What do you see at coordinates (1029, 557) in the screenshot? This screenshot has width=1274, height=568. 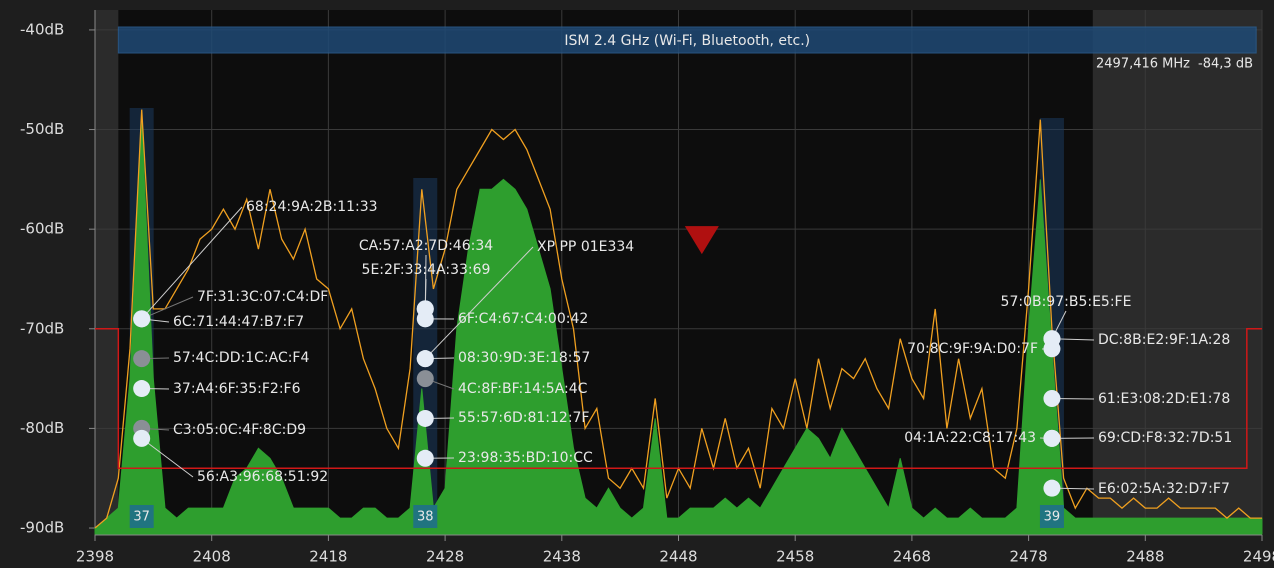 I see `x-tick-label: 2478` at bounding box center [1029, 557].